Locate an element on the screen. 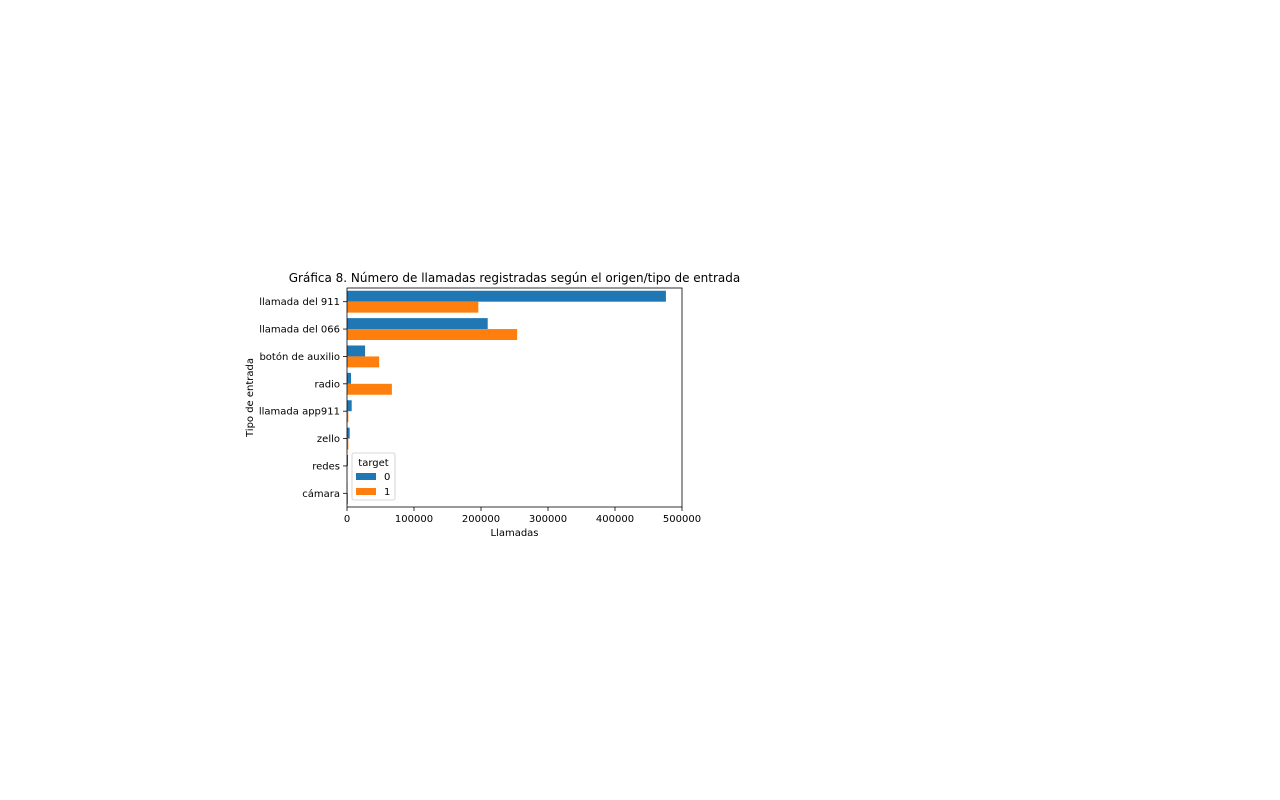 This screenshot has height=800, width=1280. y-tick-label: zello is located at coordinates (328, 439).